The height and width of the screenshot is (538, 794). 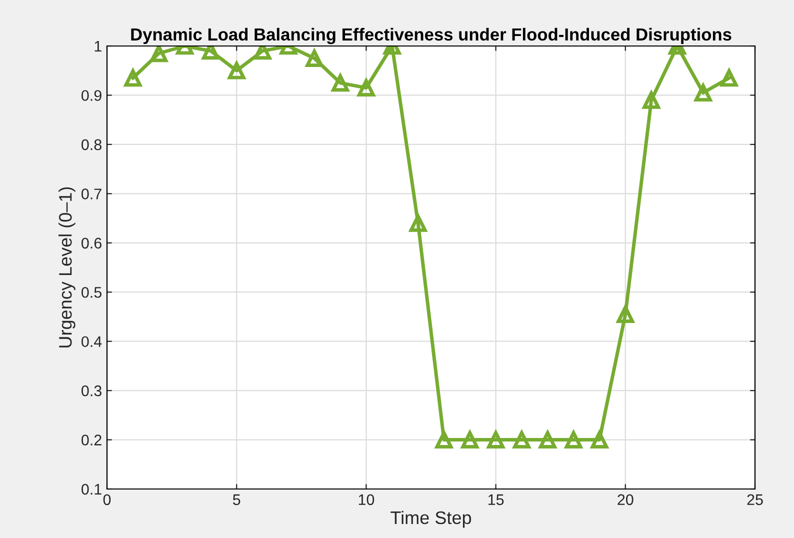 What do you see at coordinates (67, 267) in the screenshot?
I see `y-axis-title: Urgency Level (0–1)` at bounding box center [67, 267].